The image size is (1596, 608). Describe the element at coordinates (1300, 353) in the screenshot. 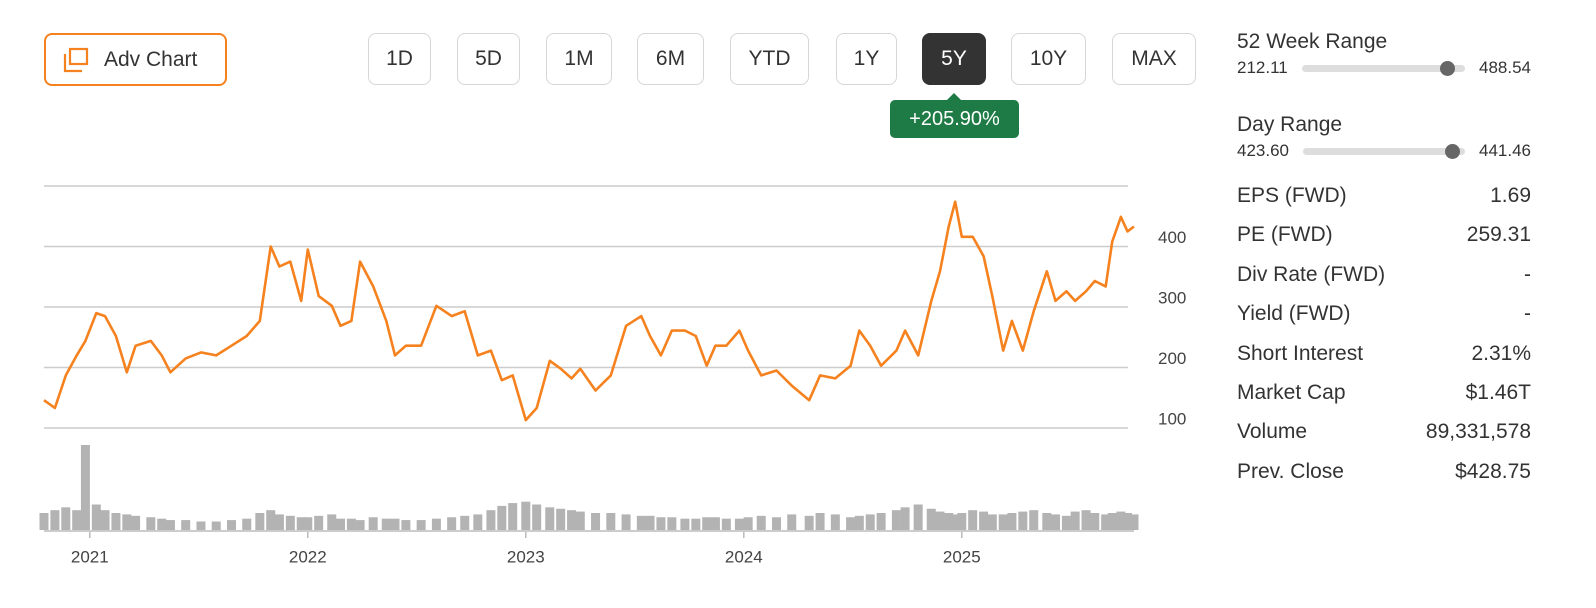

I see `stat-label: Short Interest` at that location.